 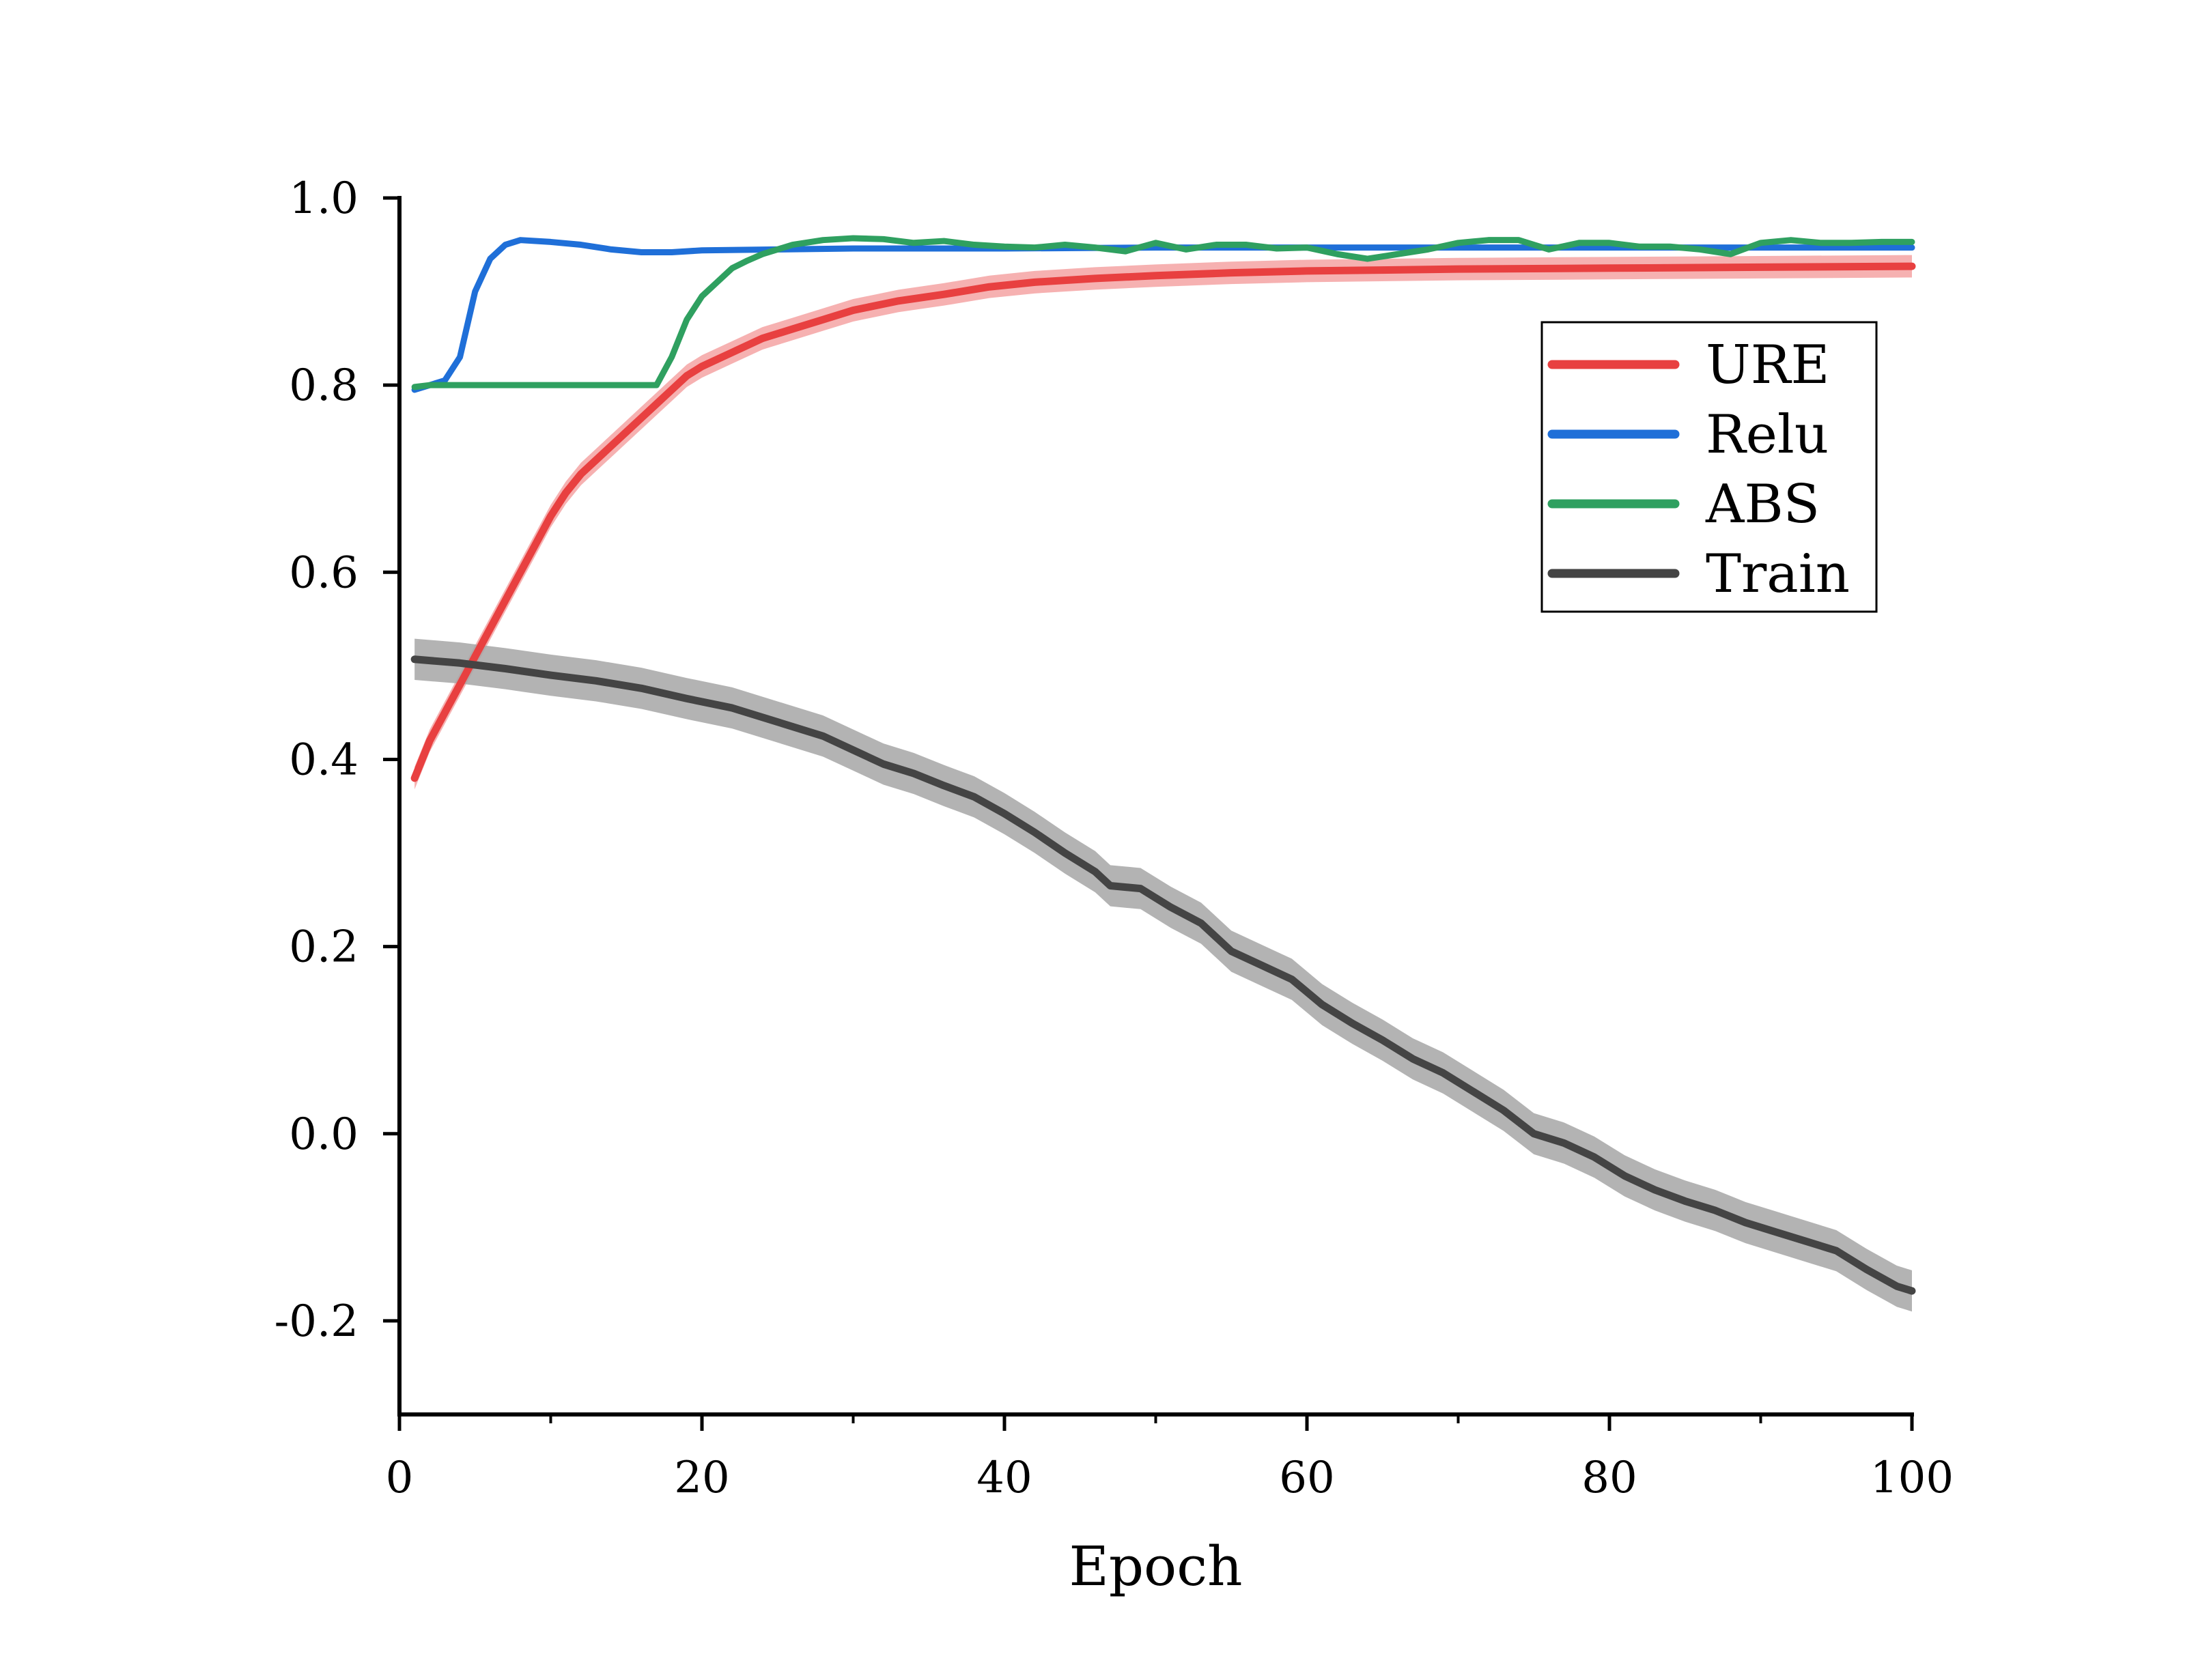 I want to click on legend: URE Relu ABS Train, so click(x=1709, y=467).